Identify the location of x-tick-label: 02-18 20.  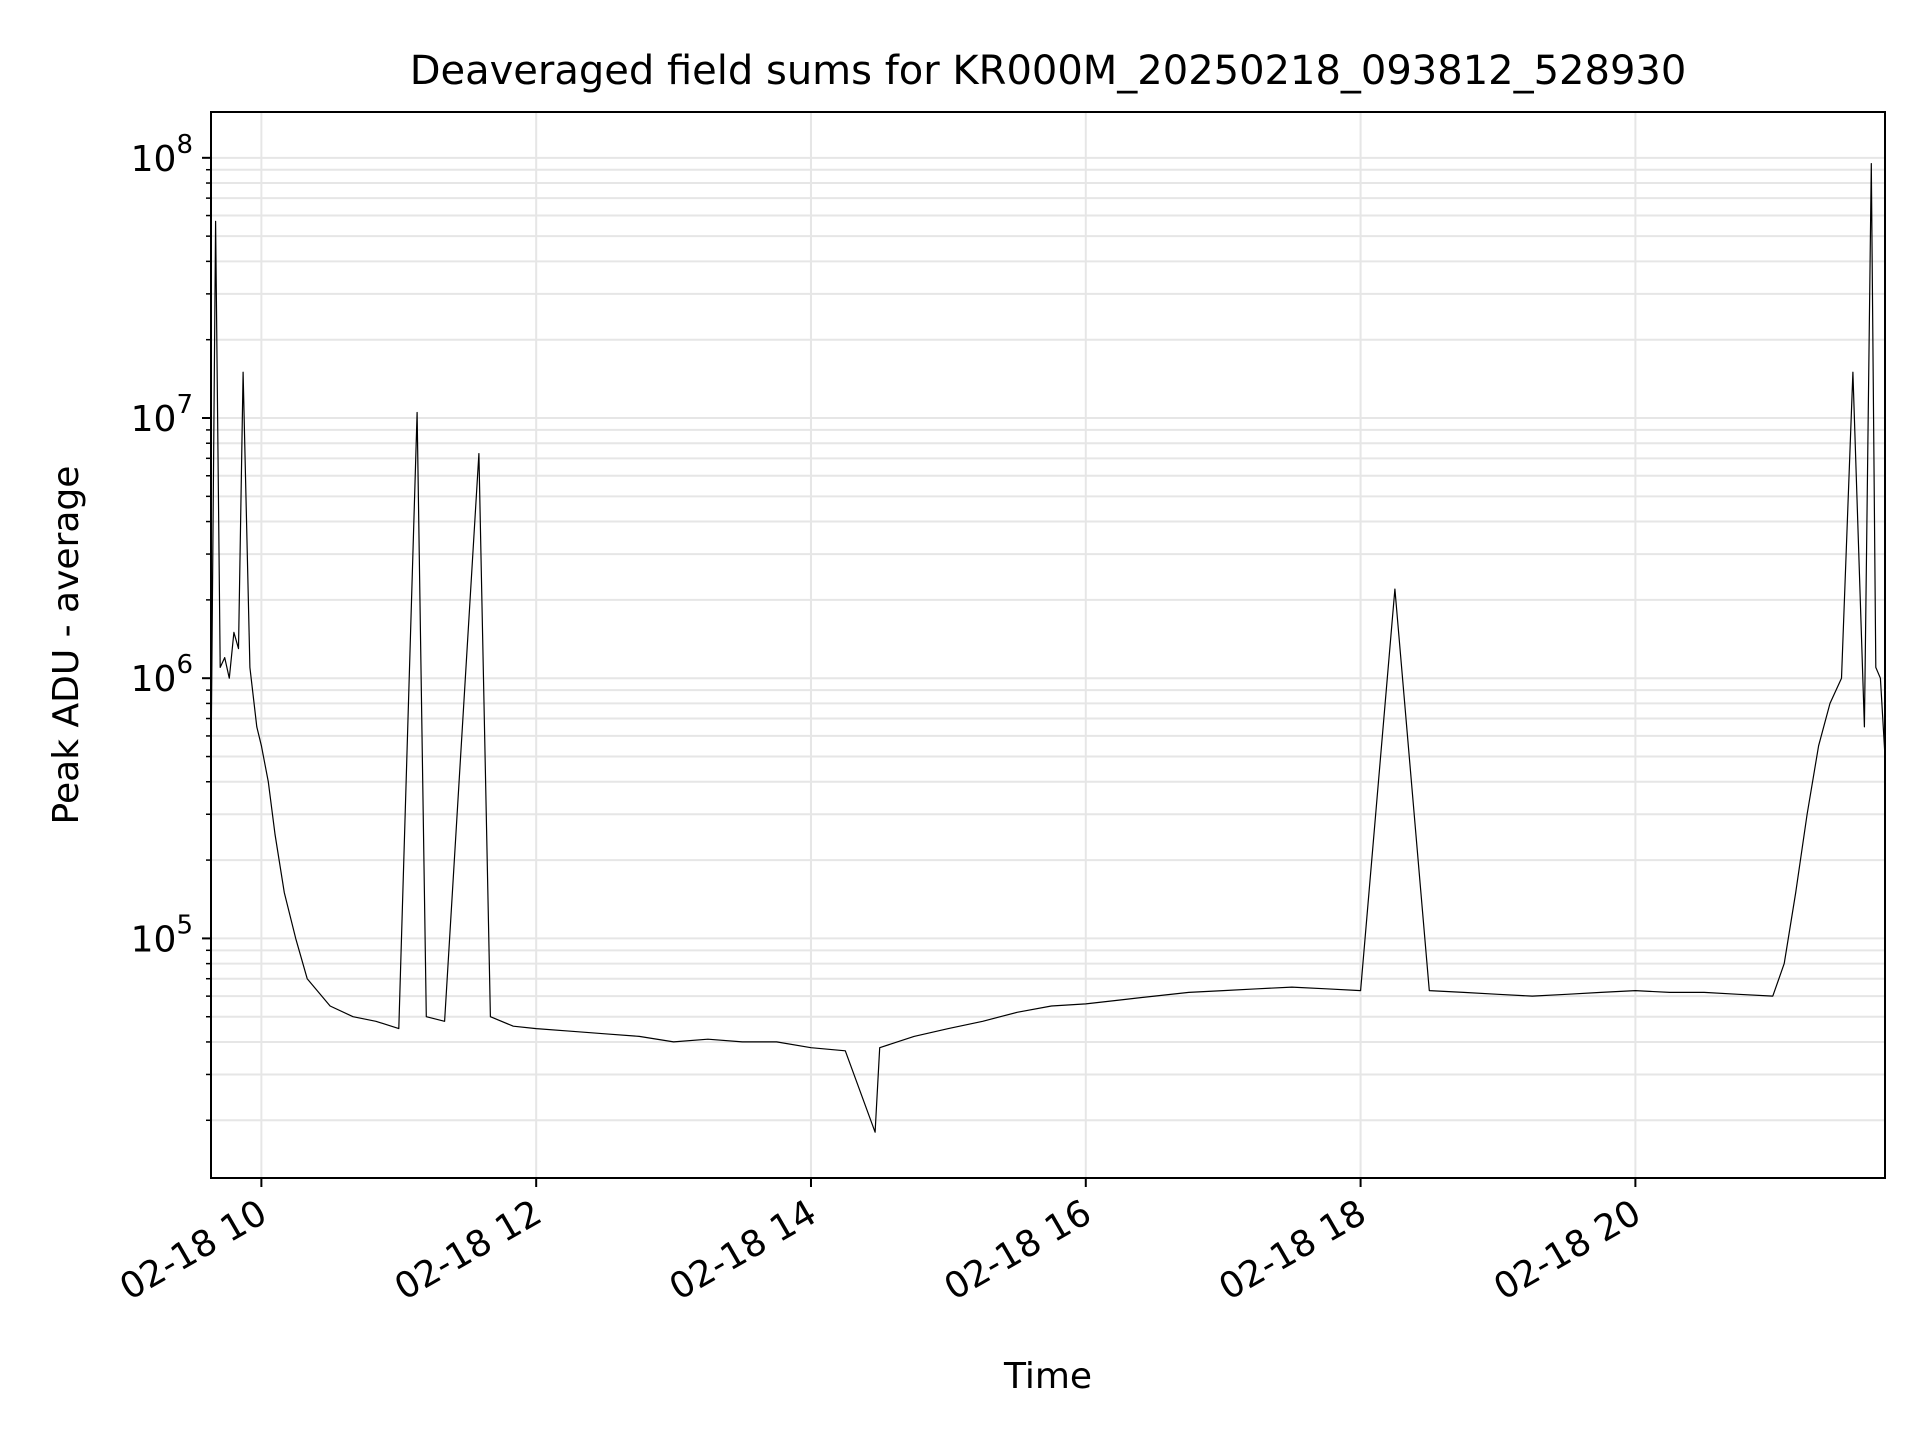
(1567, 1250).